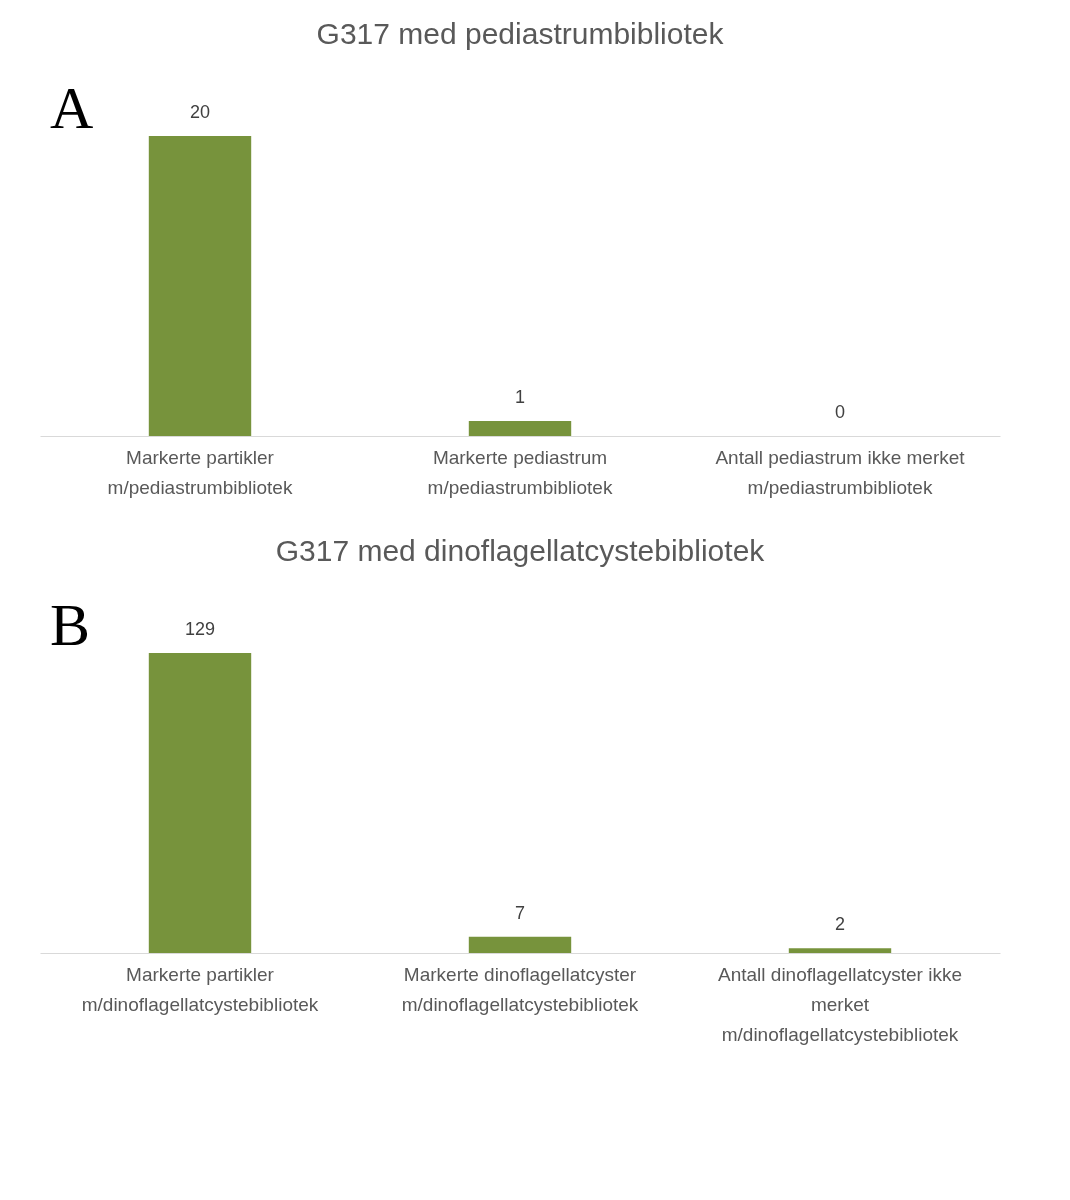 The image size is (1070, 1200). Describe the element at coordinates (200, 989) in the screenshot. I see `x-tick-label: Markerte partikler m/dinoflagellatcystebibliotek` at that location.